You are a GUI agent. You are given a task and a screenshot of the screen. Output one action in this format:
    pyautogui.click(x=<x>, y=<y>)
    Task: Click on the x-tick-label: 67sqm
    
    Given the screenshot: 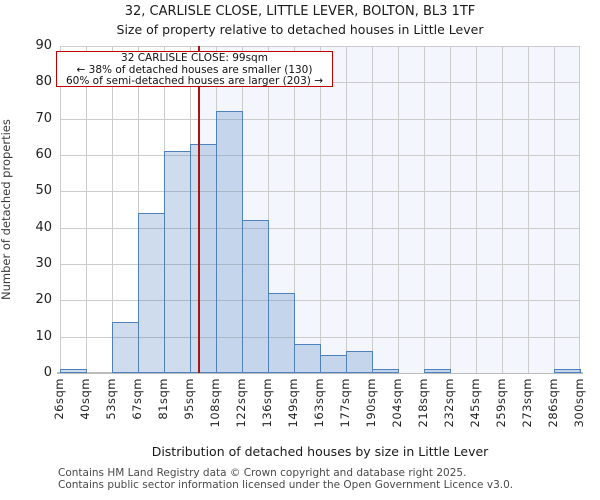 What is the action you would take?
    pyautogui.click(x=137, y=399)
    